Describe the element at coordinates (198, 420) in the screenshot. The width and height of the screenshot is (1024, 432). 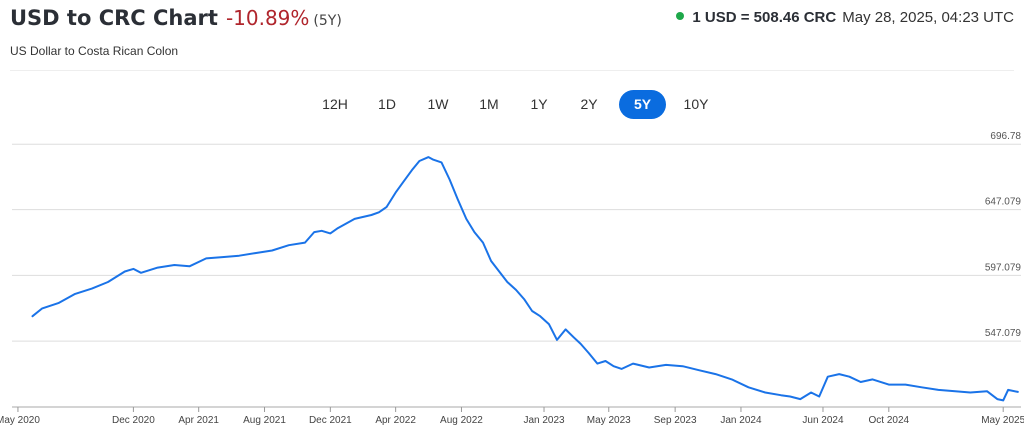
I see `x-tick-label: Apr 2021` at that location.